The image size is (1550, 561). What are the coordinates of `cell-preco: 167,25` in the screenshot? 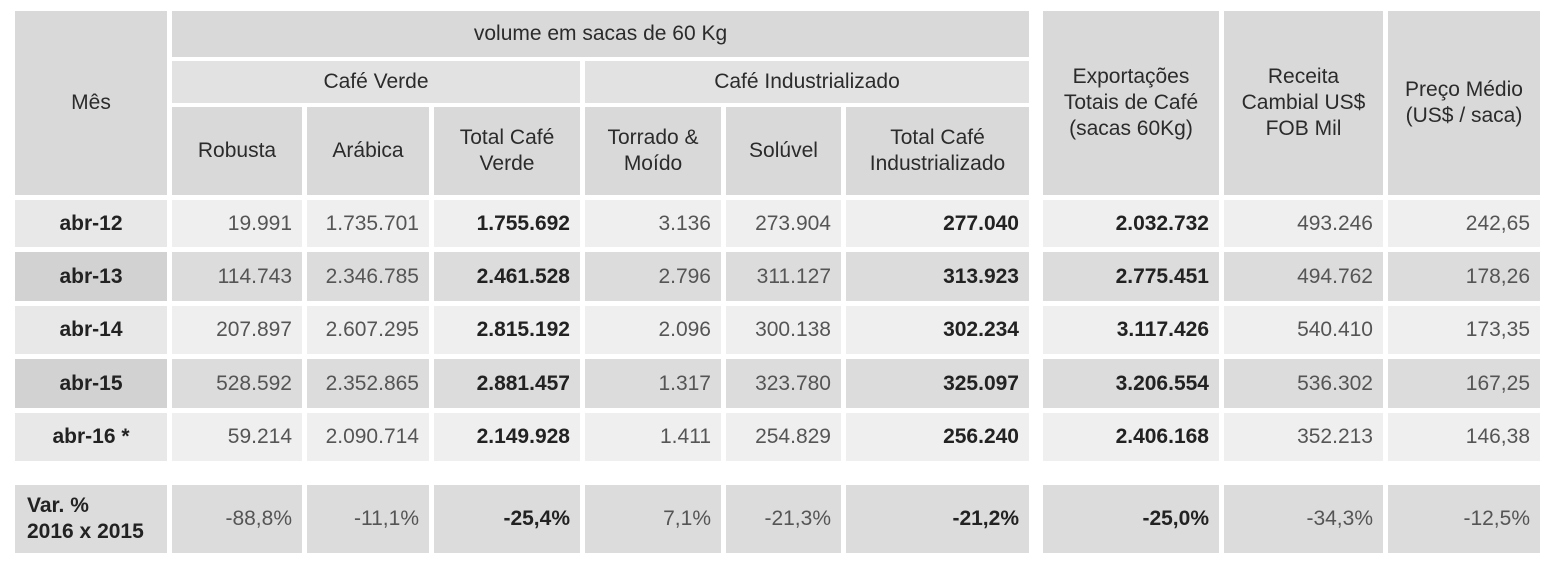 It's located at (1464, 383).